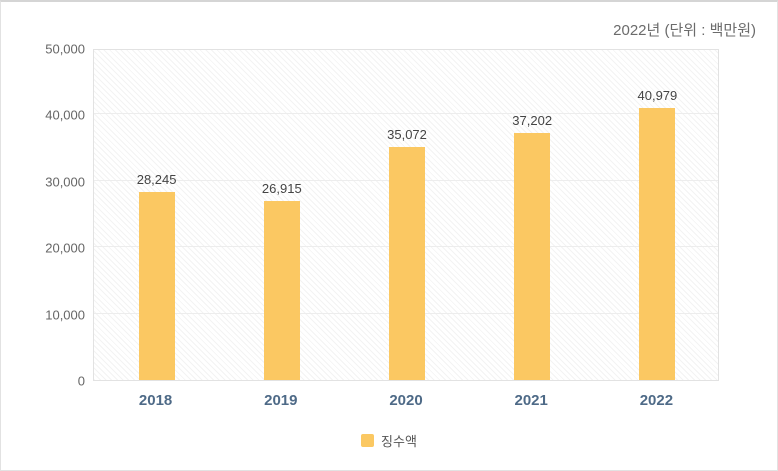 Image resolution: width=778 pixels, height=471 pixels. Describe the element at coordinates (156, 179) in the screenshot. I see `bar-value-label: 28,245` at that location.